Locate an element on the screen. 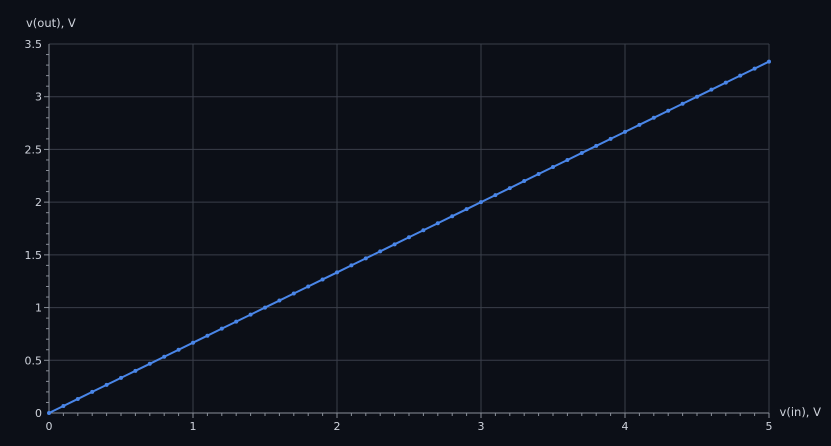 The height and width of the screenshot is (446, 831). y-tick-label: 2.5 is located at coordinates (34, 149).